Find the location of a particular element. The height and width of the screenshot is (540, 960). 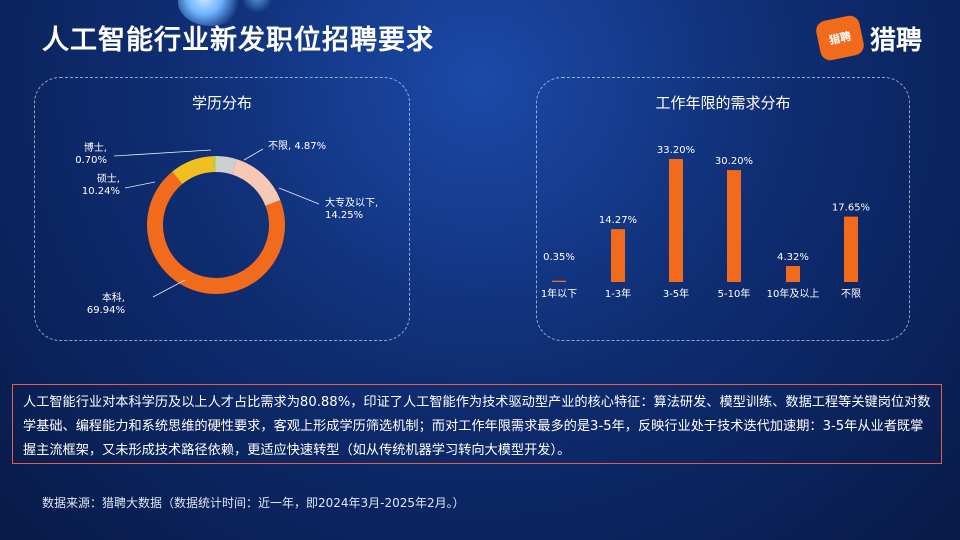

data-source: 数据来源：猎聘大数据（数据统计时间：近一年，即2024年3月-2025年2月。） is located at coordinates (253, 503).